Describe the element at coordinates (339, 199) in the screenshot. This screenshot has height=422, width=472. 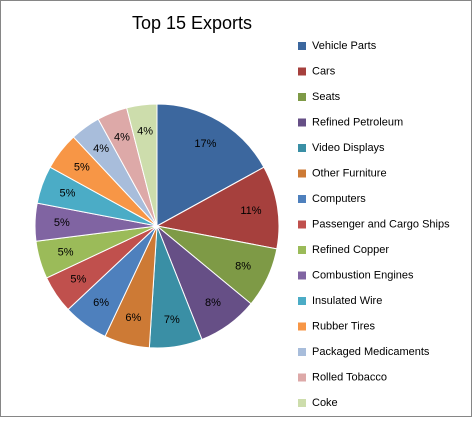
I see `legend-label: Computers` at that location.